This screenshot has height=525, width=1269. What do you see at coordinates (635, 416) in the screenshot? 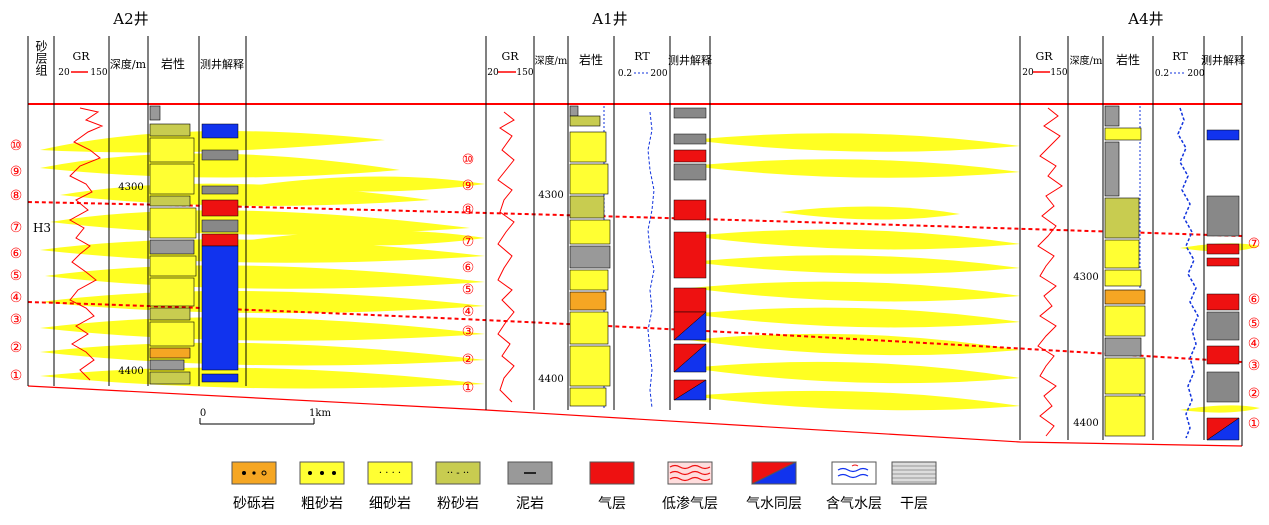
I see `base-line` at bounding box center [635, 416].